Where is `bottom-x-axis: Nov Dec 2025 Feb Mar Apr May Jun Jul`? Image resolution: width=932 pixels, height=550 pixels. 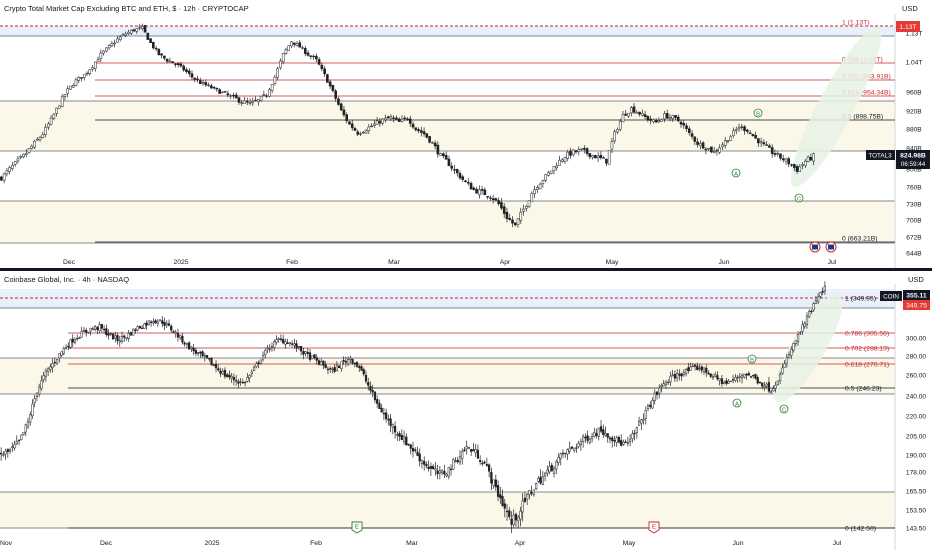
bottom-x-axis: Nov Dec 2025 Feb Mar Apr May Jun Jul is located at coordinates (421, 543).